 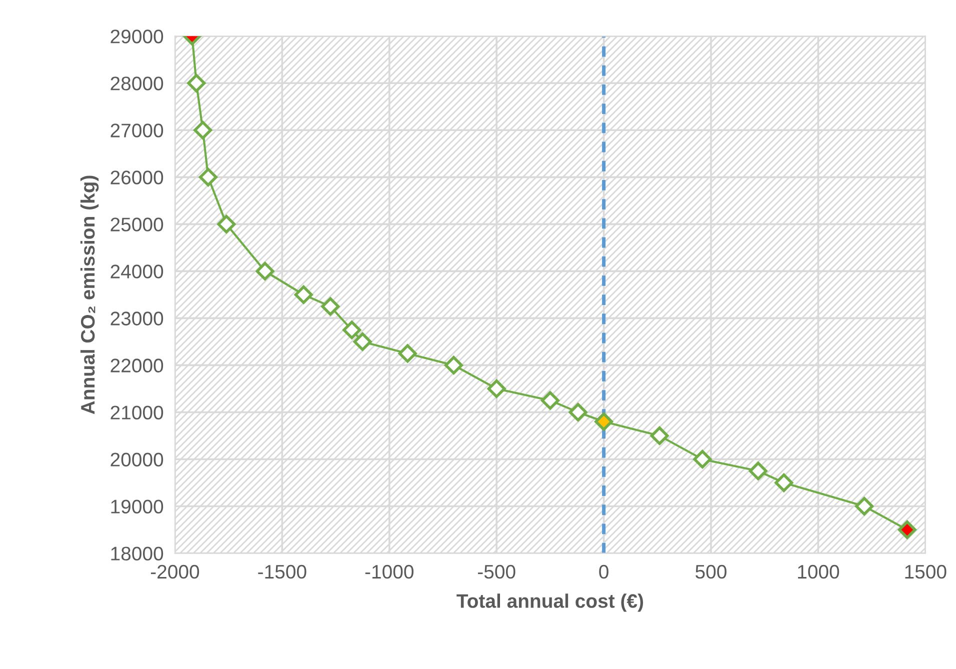 I want to click on y-tick-label: 25000, so click(x=137, y=225).